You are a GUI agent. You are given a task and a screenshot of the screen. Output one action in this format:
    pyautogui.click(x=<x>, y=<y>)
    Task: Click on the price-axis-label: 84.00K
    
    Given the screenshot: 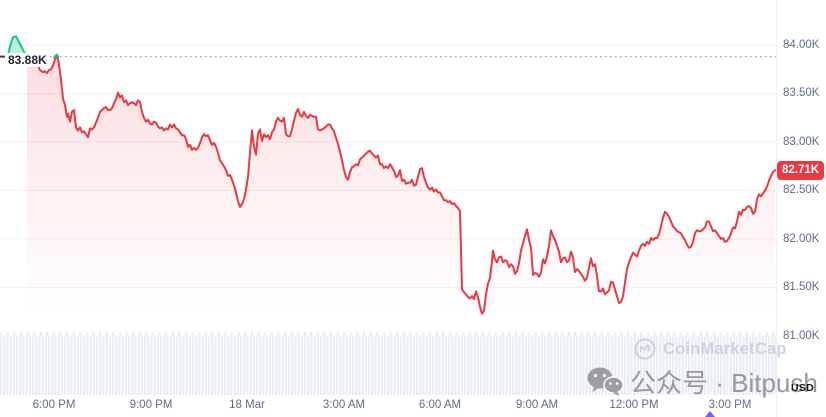 What is the action you would take?
    pyautogui.click(x=801, y=44)
    